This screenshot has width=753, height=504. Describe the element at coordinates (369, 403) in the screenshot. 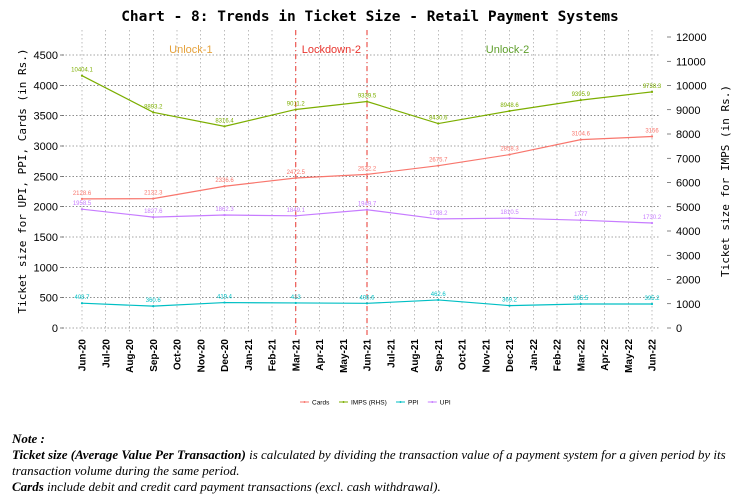

I see `legend-label: IMPS (RHS)` at that location.